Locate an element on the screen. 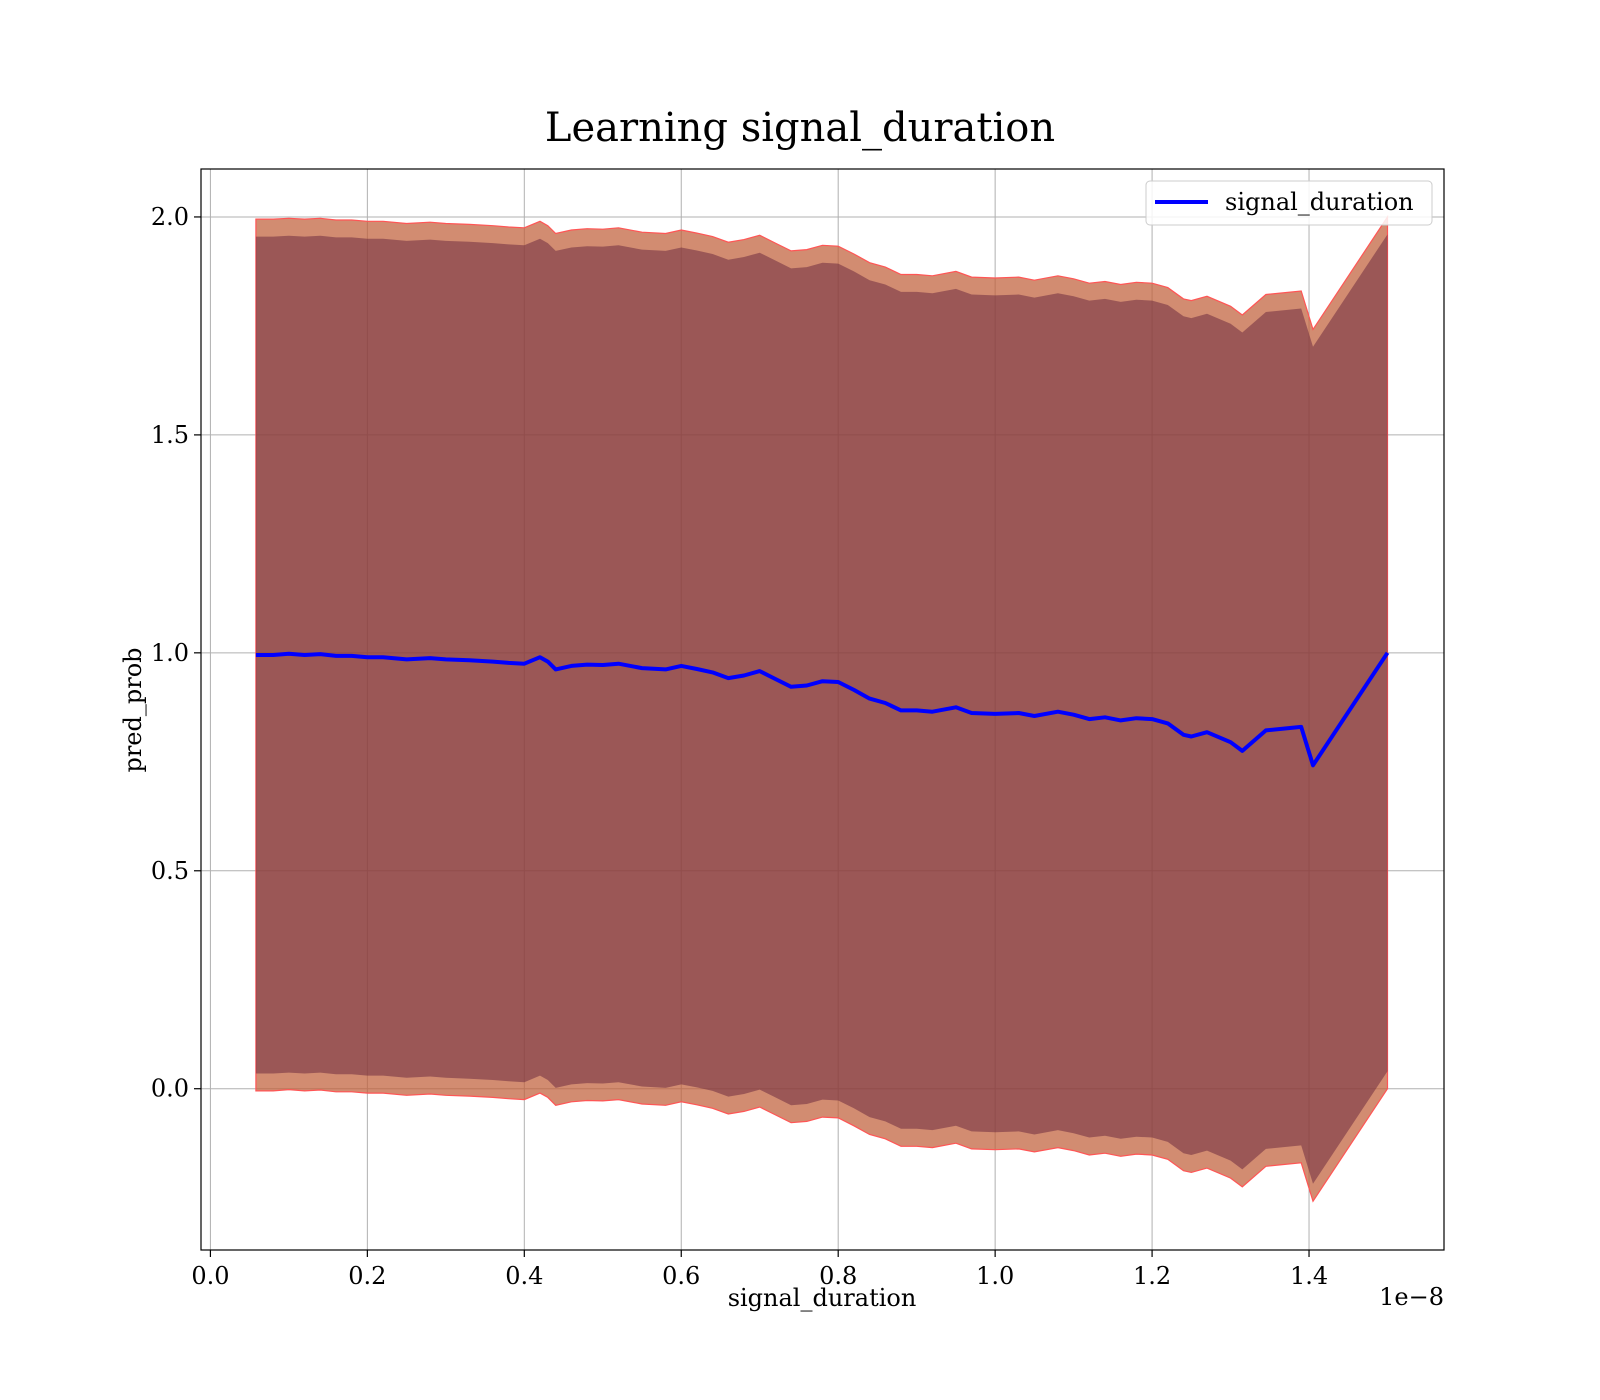 The height and width of the screenshot is (1400, 1600). x-axis-ticks: 0.0 0.2 0.4 0.6 0.8 1.0 1.2 1.4 is located at coordinates (759, 1270).